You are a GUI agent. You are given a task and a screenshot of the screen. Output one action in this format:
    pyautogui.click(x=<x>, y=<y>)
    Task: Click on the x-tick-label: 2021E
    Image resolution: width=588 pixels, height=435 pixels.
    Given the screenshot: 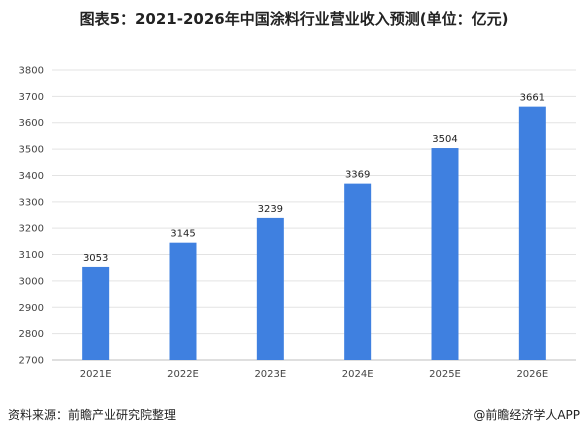 What is the action you would take?
    pyautogui.click(x=96, y=374)
    